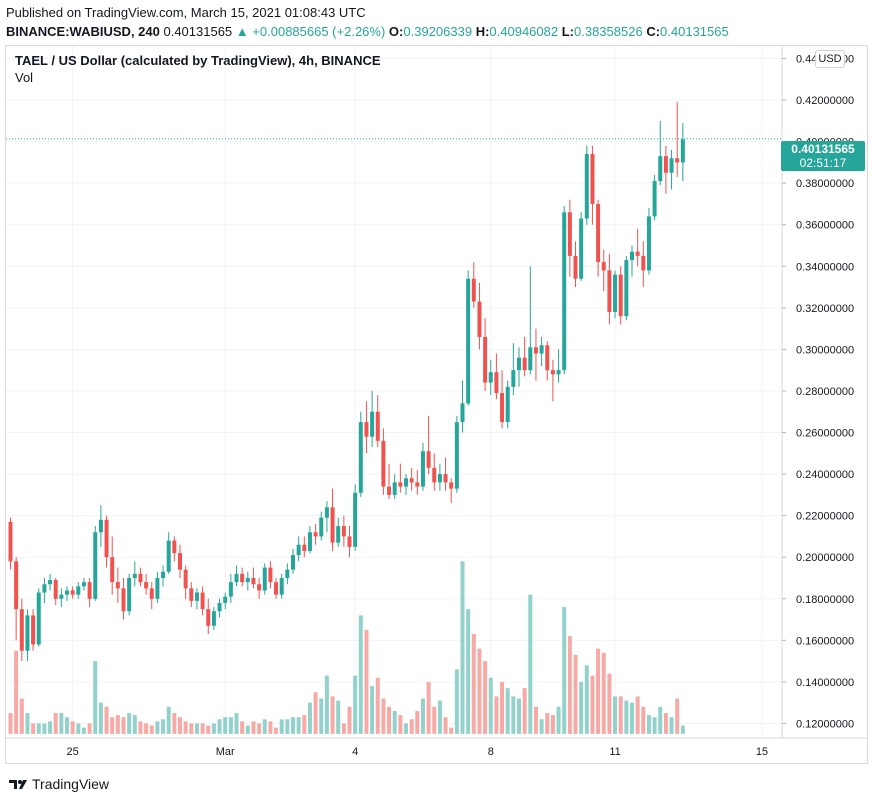  Describe the element at coordinates (825, 475) in the screenshot. I see `y-tick-label: 0.24000000` at that location.